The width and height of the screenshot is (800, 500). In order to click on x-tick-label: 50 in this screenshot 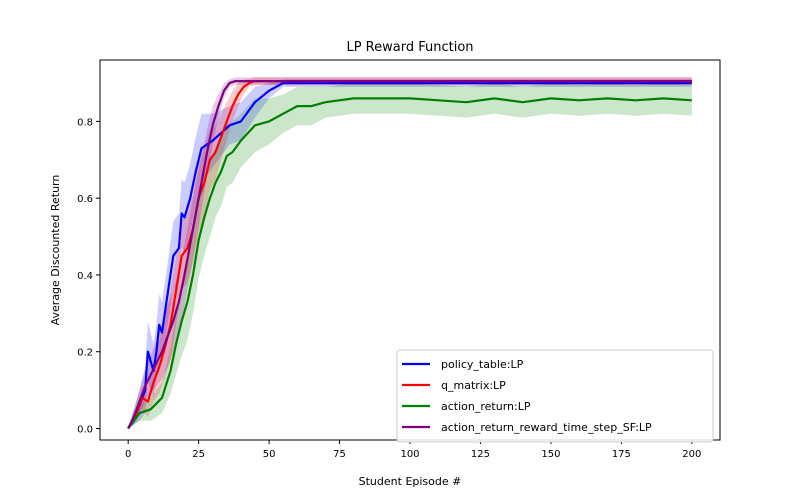, I will do `click(269, 454)`.